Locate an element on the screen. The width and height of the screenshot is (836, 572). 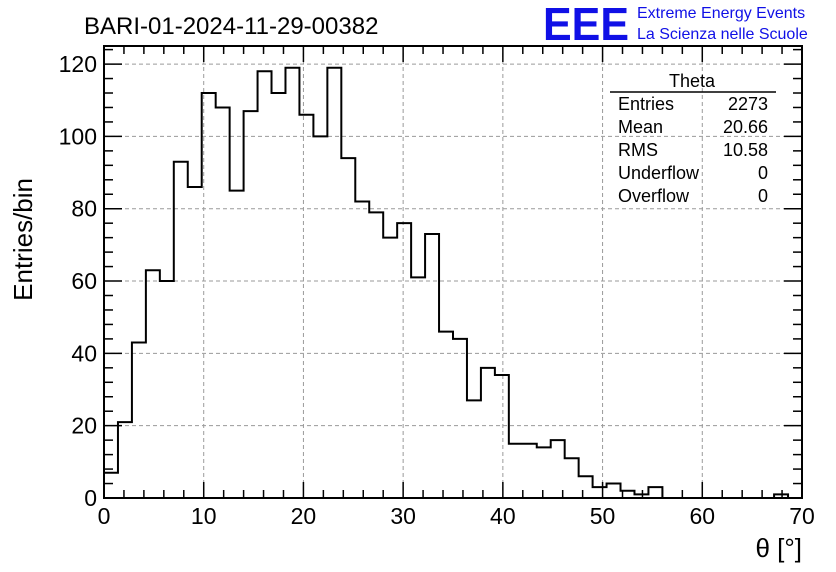
y-tick-label: 80 is located at coordinates (84, 209).